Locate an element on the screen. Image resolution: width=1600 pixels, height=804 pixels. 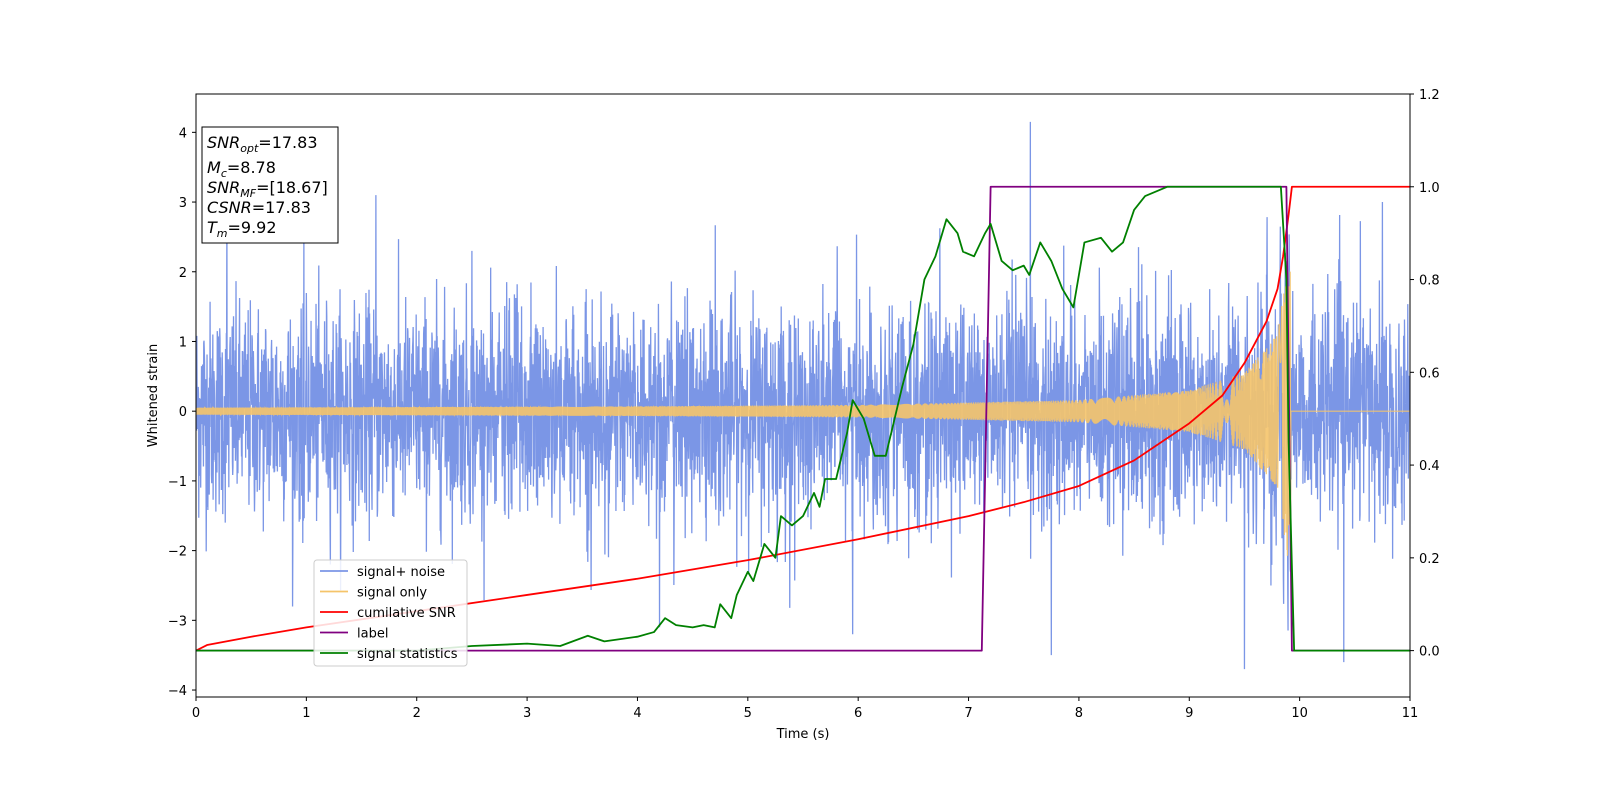
legend-label: signal only is located at coordinates (392, 593).